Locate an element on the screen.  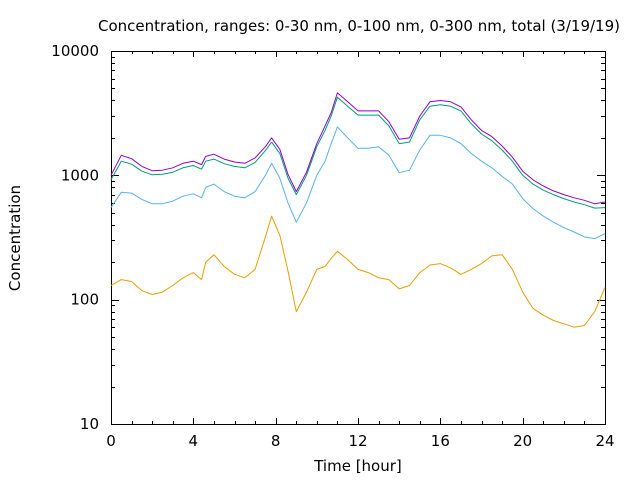
y-tick-label: 10000 is located at coordinates (75, 51).